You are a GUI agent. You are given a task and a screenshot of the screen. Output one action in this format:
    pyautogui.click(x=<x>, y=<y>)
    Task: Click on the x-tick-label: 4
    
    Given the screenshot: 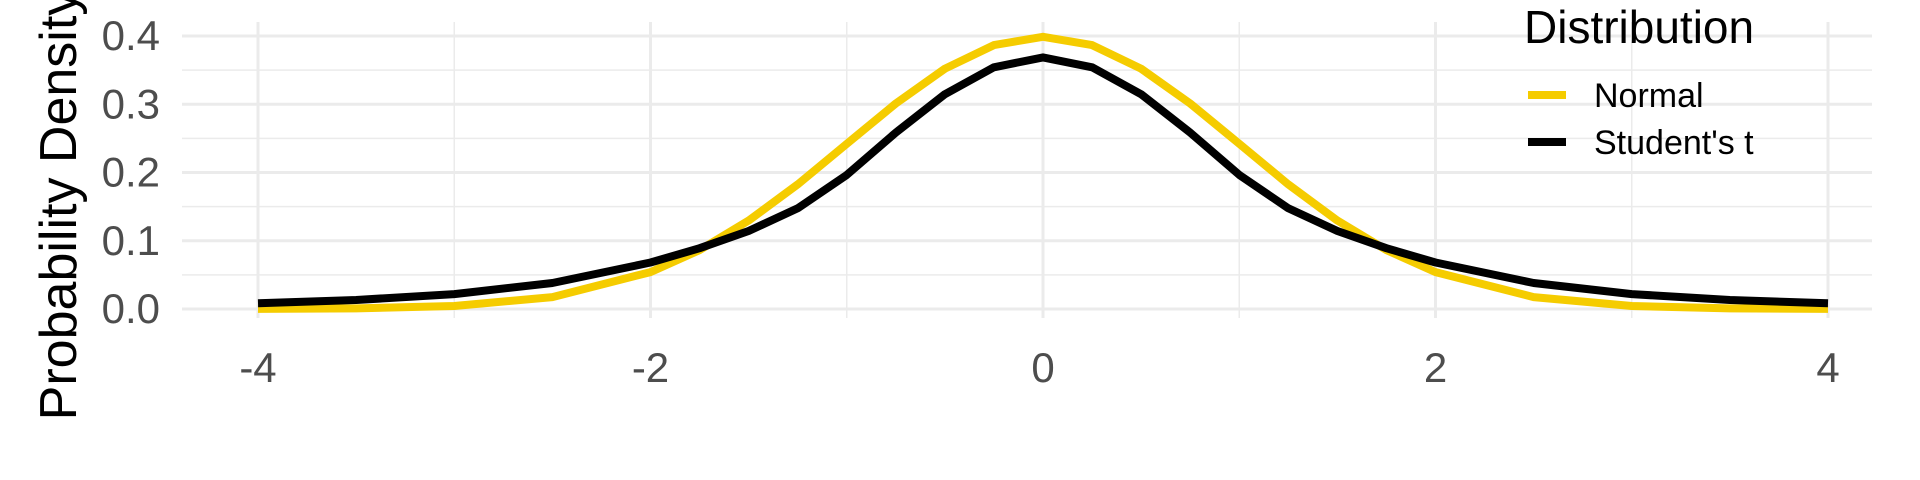 What is the action you would take?
    pyautogui.click(x=1827, y=367)
    